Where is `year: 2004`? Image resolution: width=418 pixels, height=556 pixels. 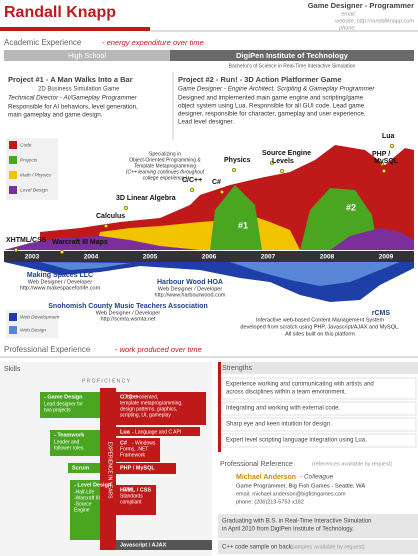 year: 2004 is located at coordinates (91, 257).